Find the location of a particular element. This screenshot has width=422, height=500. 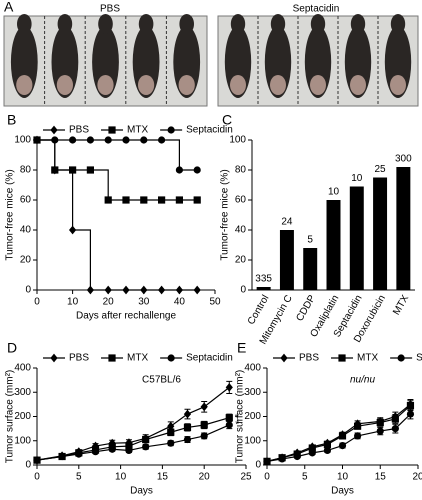

y-axis-label: Tumor-free mice (%) is located at coordinates (225, 214).